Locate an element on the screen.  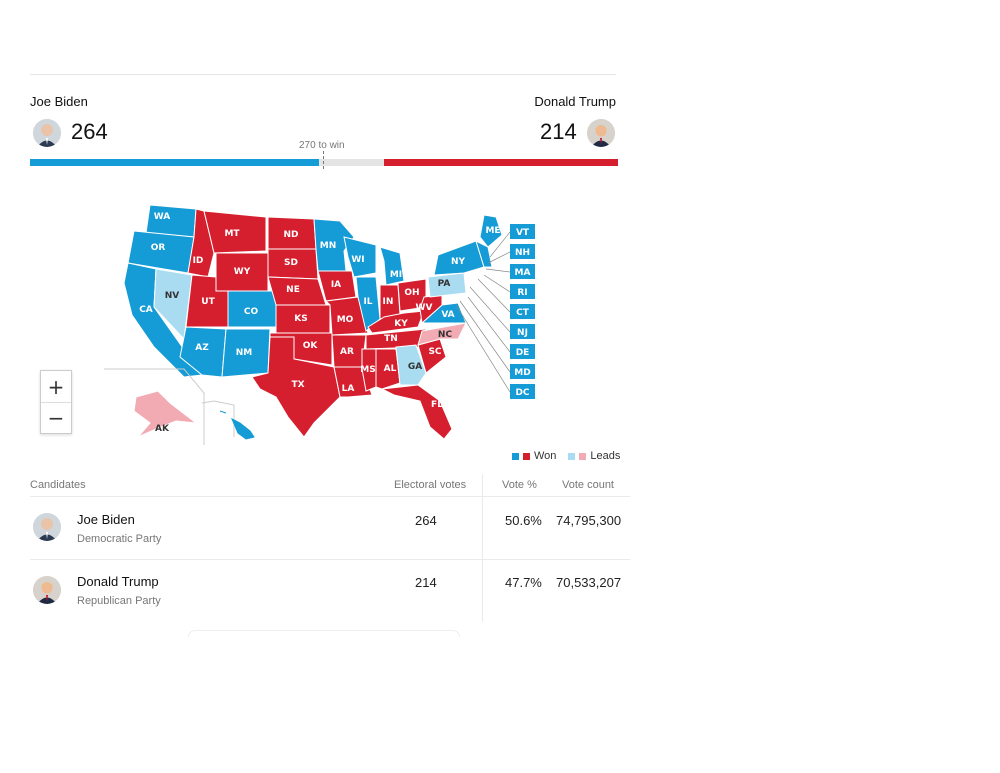
state-nc is located at coordinates (442, 334).